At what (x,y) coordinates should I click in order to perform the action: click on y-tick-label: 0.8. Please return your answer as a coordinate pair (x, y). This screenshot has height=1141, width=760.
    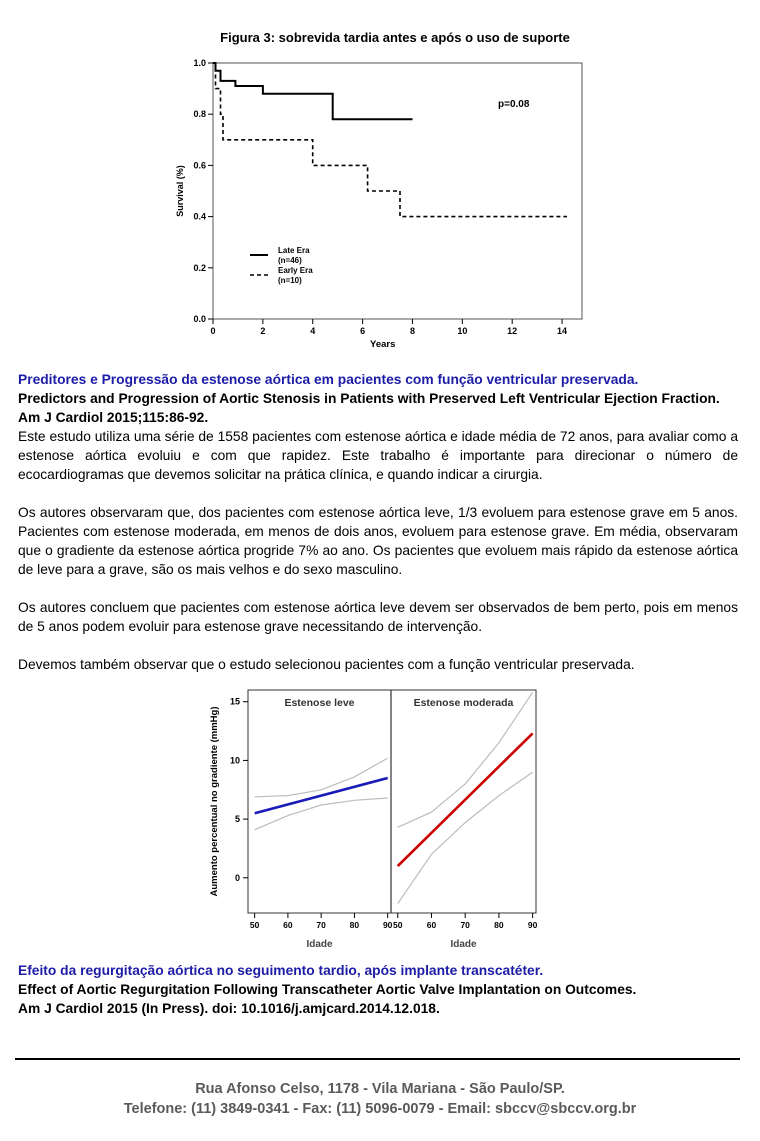
    Looking at the image, I should click on (199, 114).